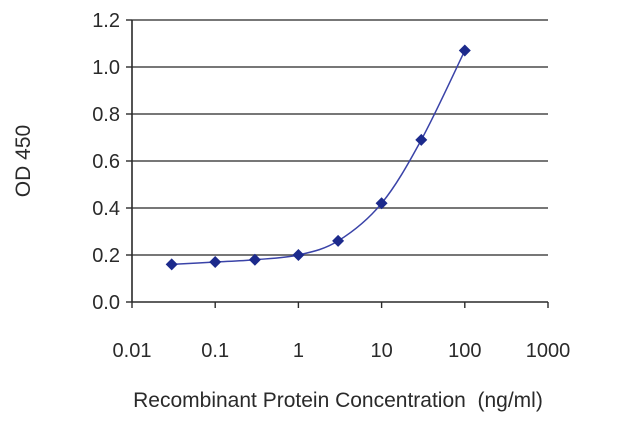 Image resolution: width=640 pixels, height=427 pixels. Describe the element at coordinates (106, 303) in the screenshot. I see `y-tick-label: 0.0` at that location.